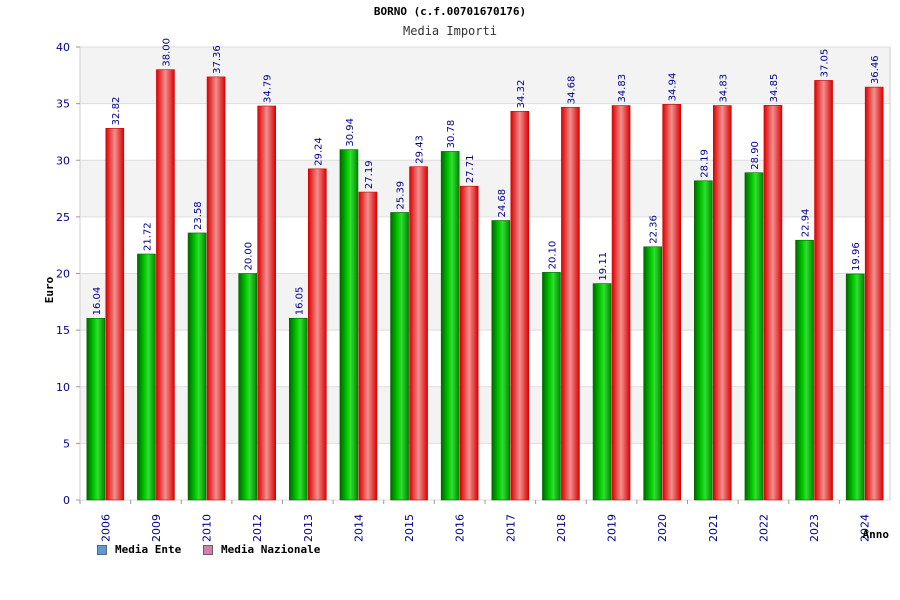  Describe the element at coordinates (97, 301) in the screenshot. I see `bar-value-label: 16.04` at that location.